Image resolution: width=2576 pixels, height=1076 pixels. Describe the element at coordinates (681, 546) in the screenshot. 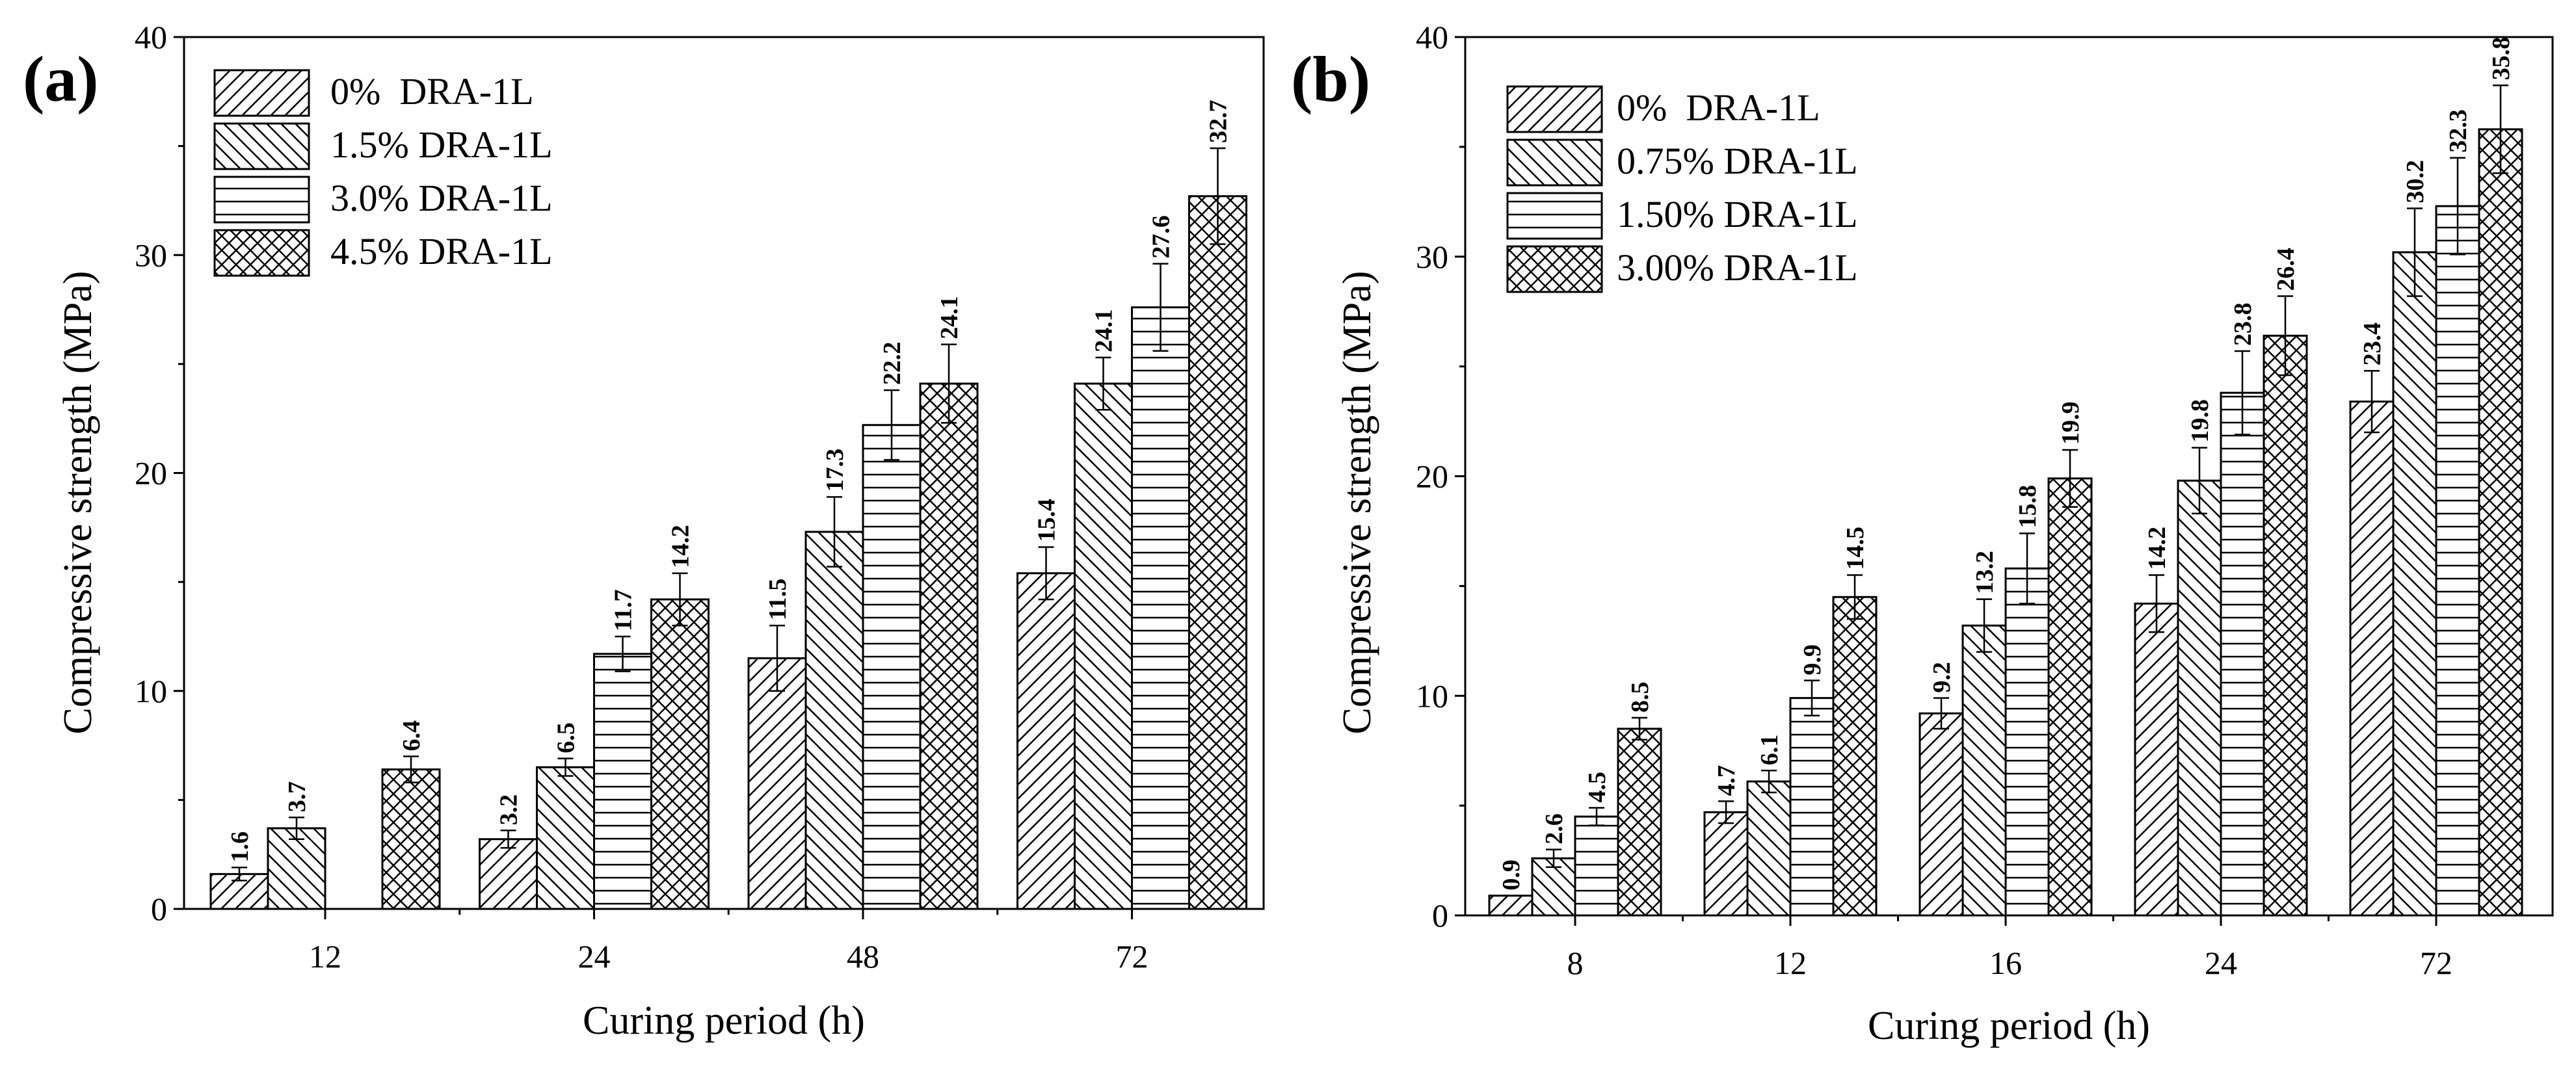

I see `data-label: 14.2` at that location.